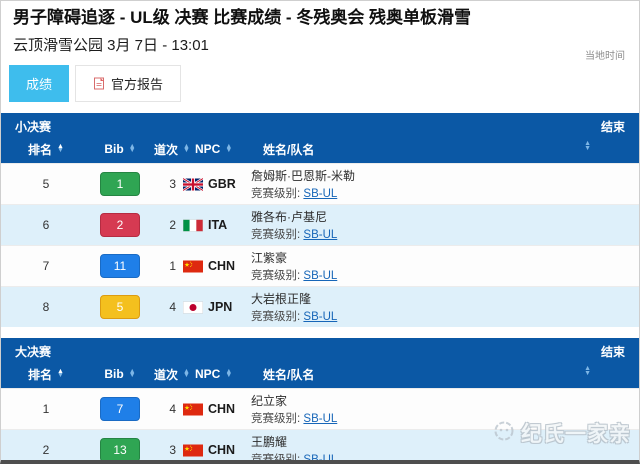  Describe the element at coordinates (289, 217) in the screenshot. I see `athlete-name: 雅各布·卢基尼` at that location.